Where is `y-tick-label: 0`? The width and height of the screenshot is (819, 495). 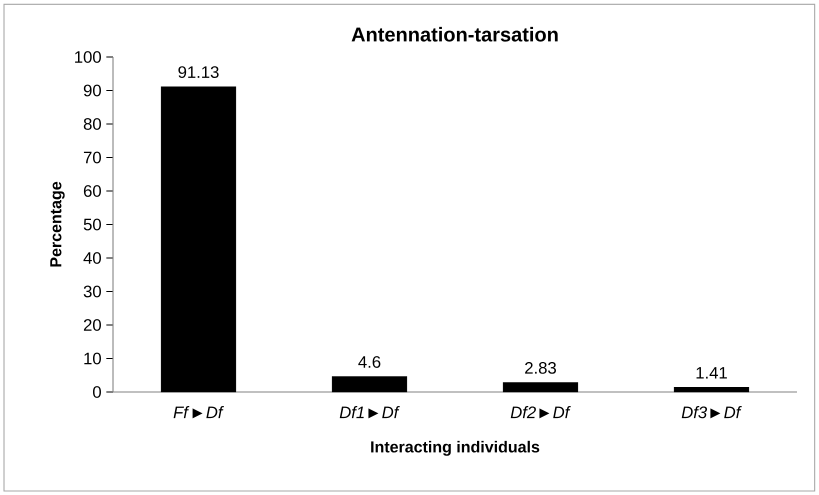 y-tick-label: 0 is located at coordinates (97, 392).